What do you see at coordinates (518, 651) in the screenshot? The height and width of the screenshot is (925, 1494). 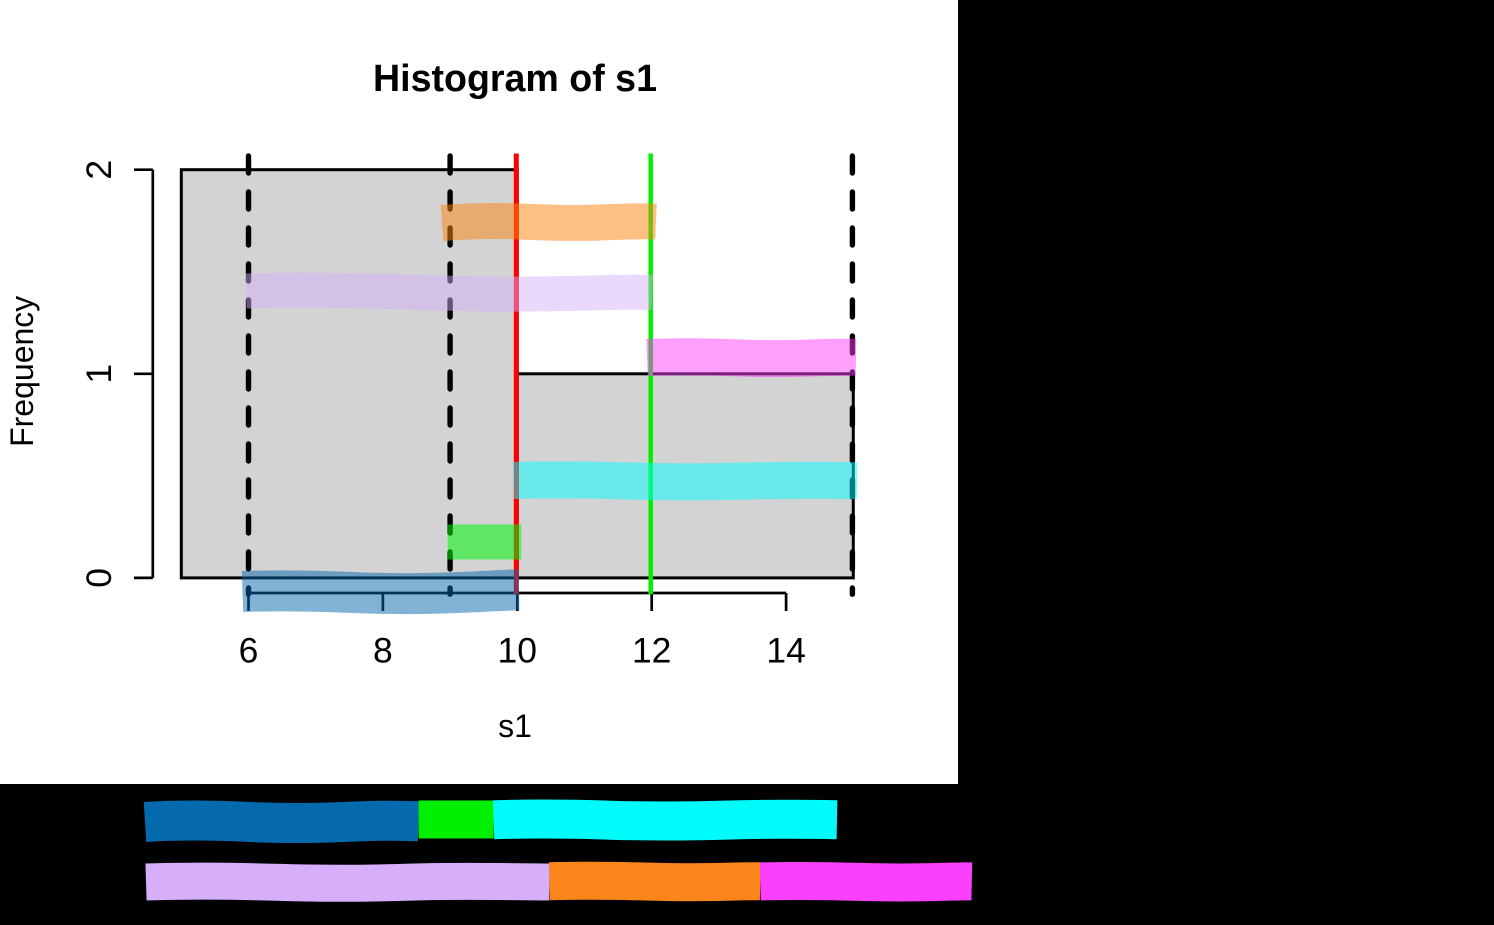 I see `svg-text: 10` at bounding box center [518, 651].